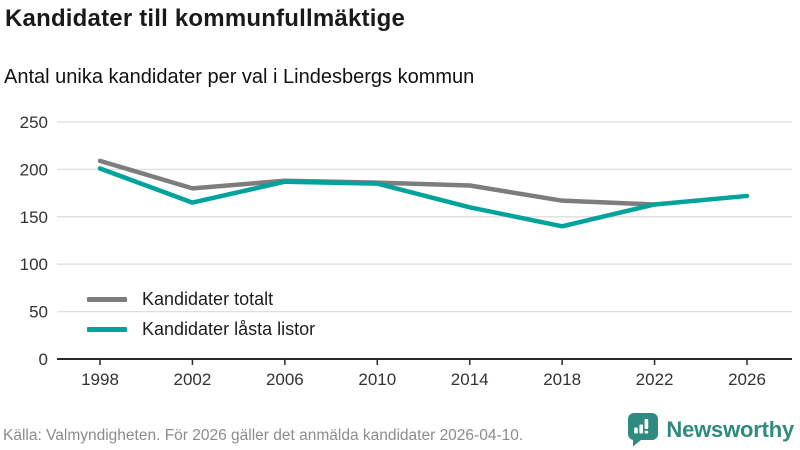 The height and width of the screenshot is (450, 800). What do you see at coordinates (747, 379) in the screenshot?
I see `x-tick-label: 2026` at bounding box center [747, 379].